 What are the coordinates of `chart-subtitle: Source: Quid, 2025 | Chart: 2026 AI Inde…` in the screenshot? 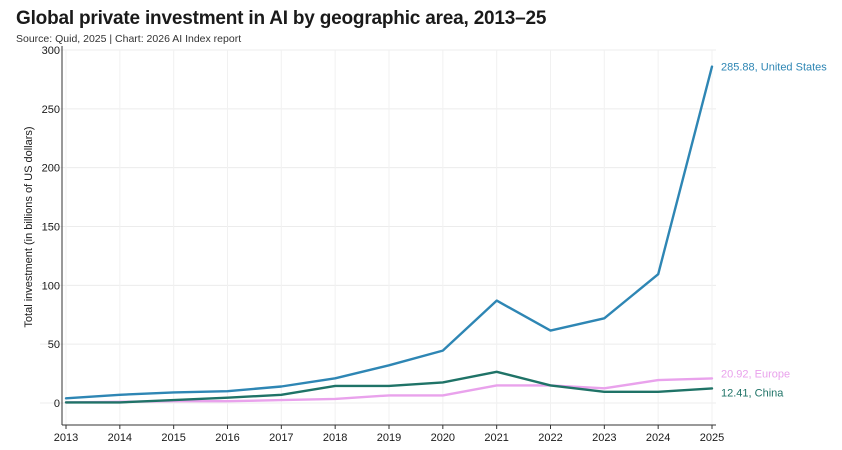 It's located at (129, 39).